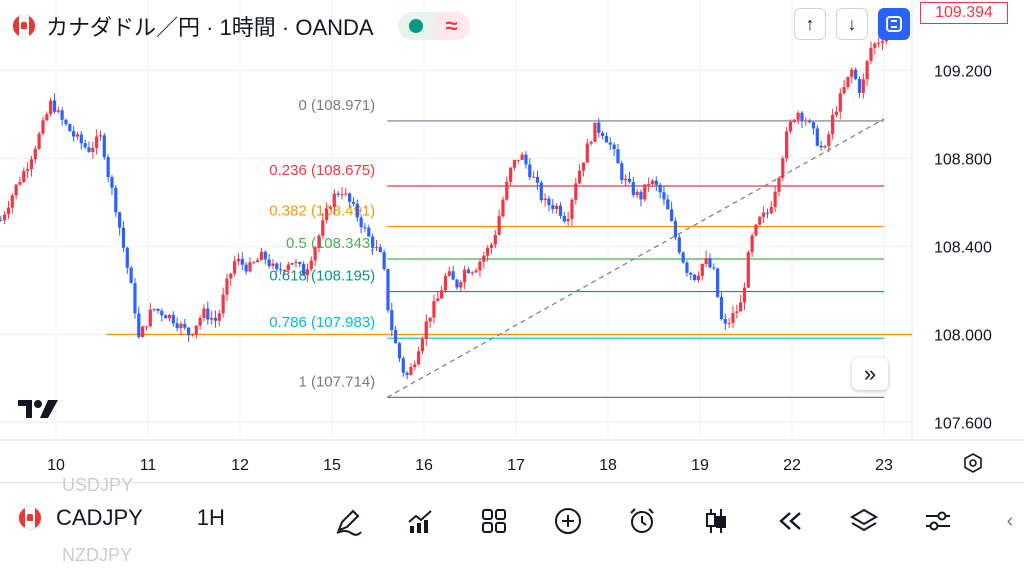 This screenshot has height=577, width=1024. Describe the element at coordinates (716, 521) in the screenshot. I see `candles-icon` at that location.